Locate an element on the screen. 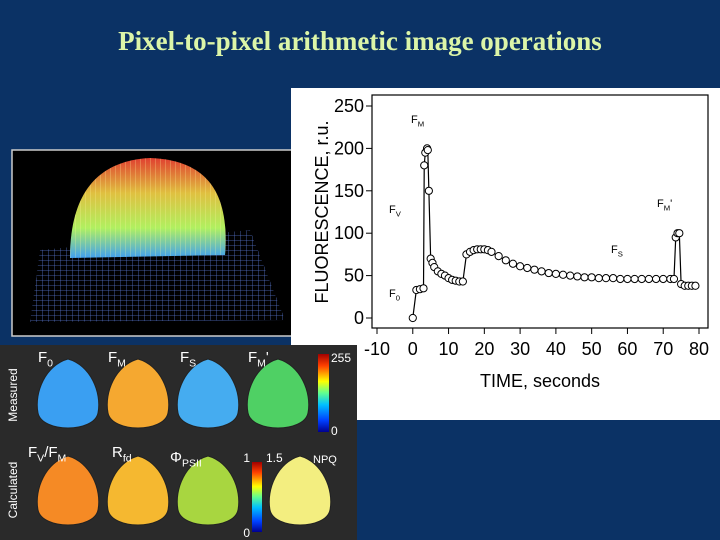 This screenshot has height=540, width=720. y-axis-label: FLUORESCENCE, r.u. is located at coordinates (322, 211).